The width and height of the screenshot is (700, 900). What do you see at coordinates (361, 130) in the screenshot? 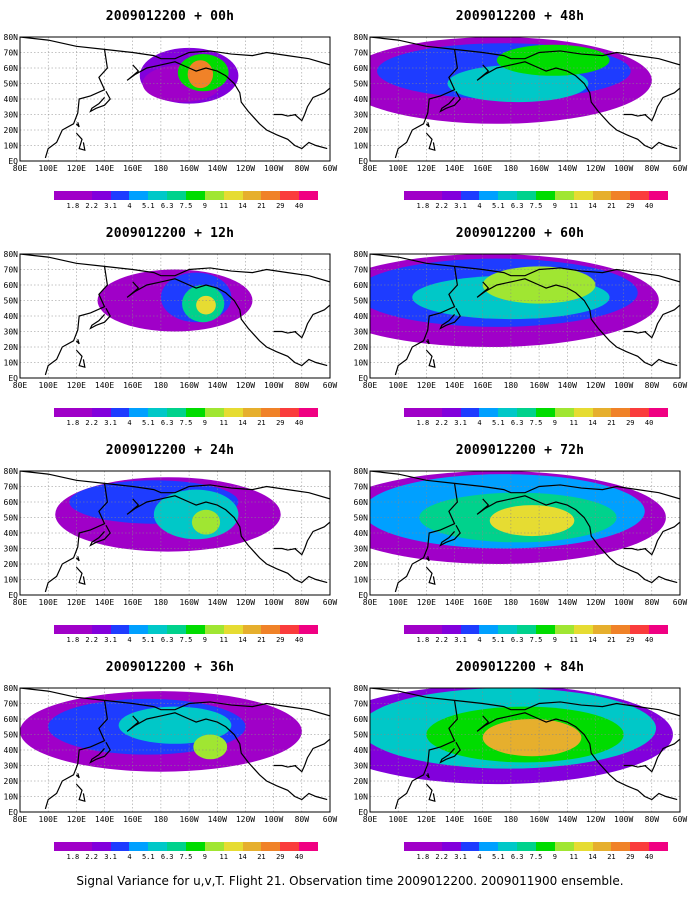
I see `lat-tick-label: 20N` at bounding box center [361, 130].